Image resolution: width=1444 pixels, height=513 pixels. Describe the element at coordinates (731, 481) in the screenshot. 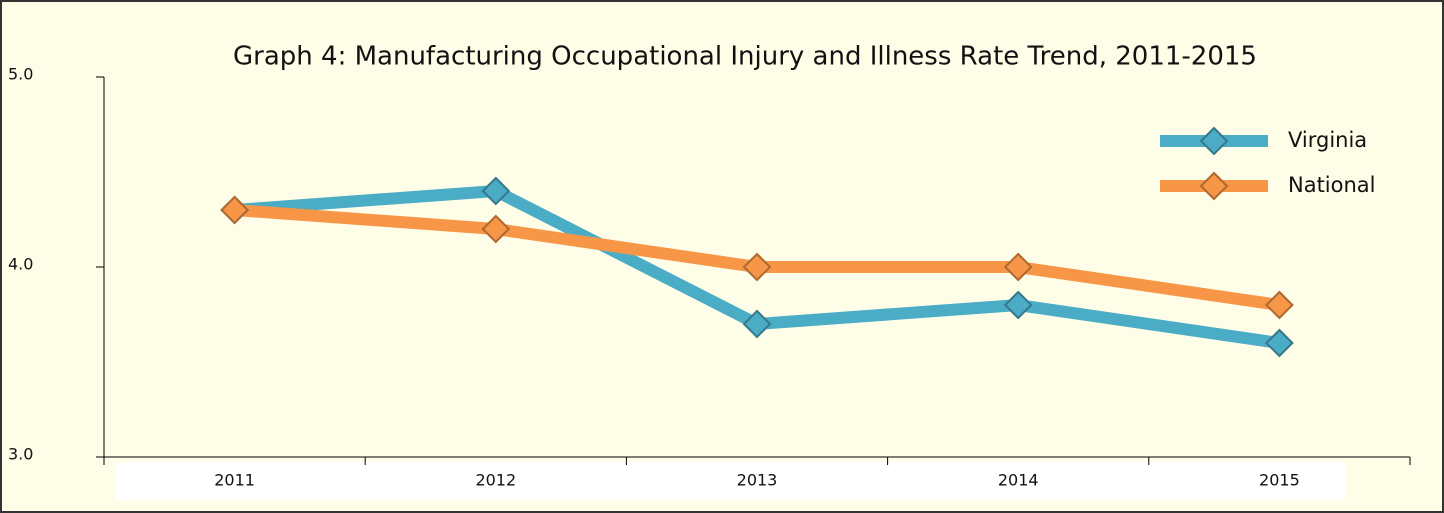

I see `x-label-strip` at that location.